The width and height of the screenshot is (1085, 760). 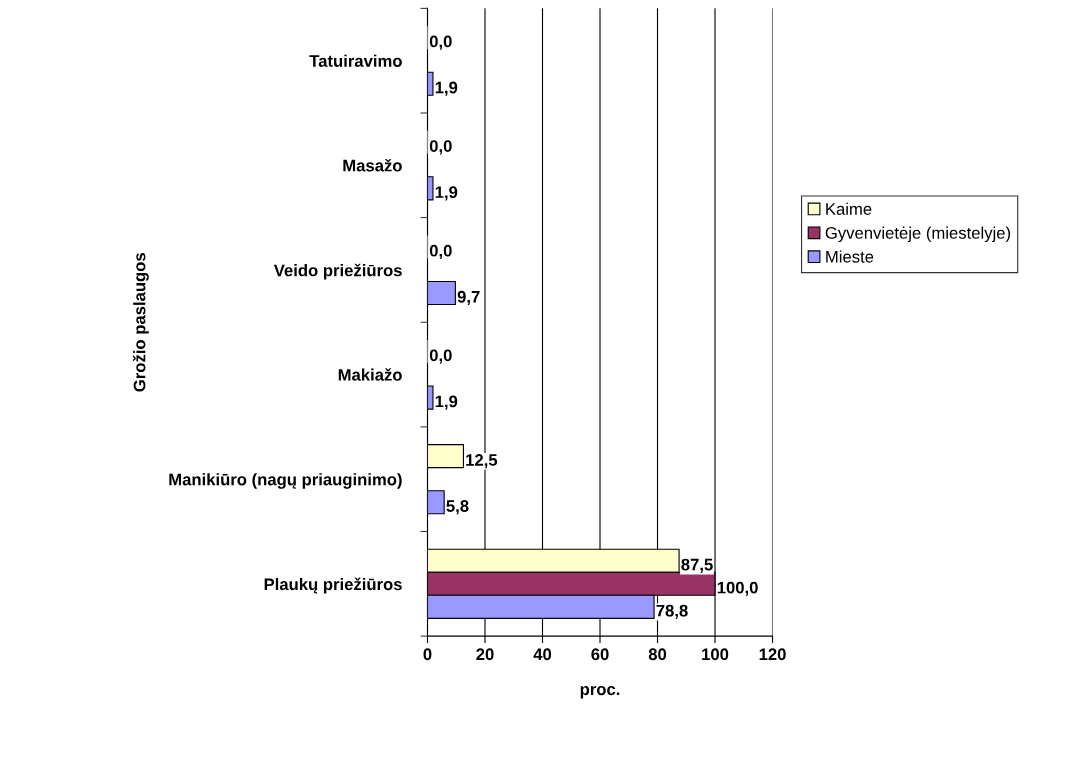 I want to click on x-axis-title: proc., so click(x=600, y=692).